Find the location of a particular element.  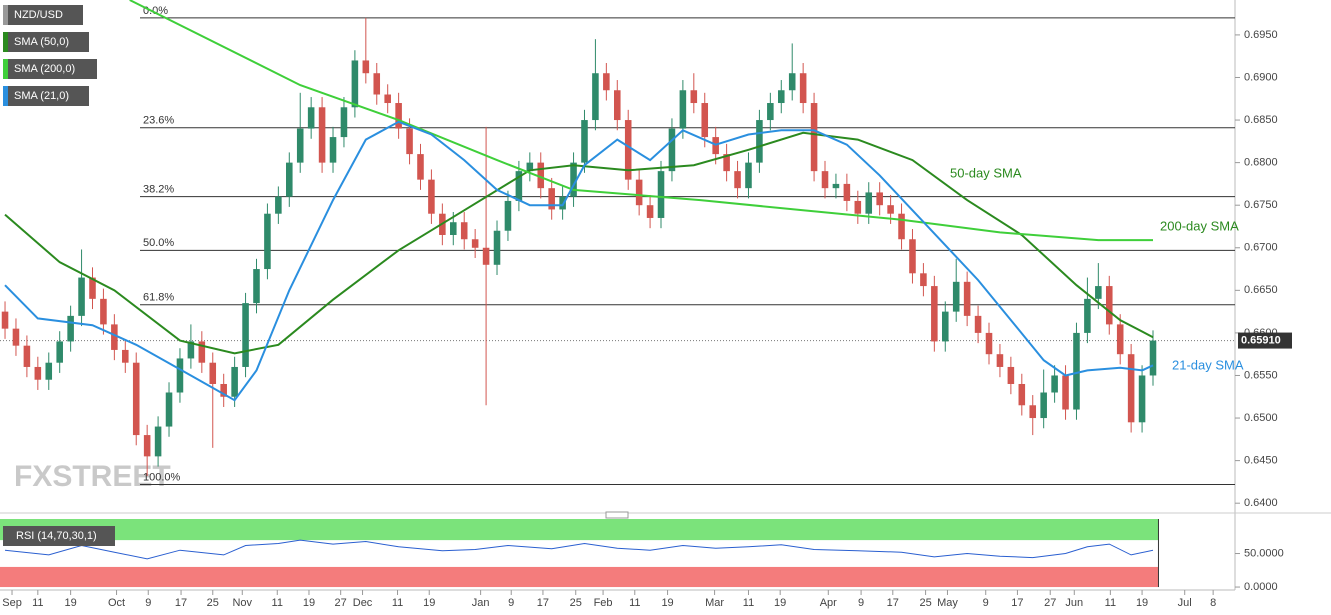

x-tick-label: Feb is located at coordinates (603, 603).